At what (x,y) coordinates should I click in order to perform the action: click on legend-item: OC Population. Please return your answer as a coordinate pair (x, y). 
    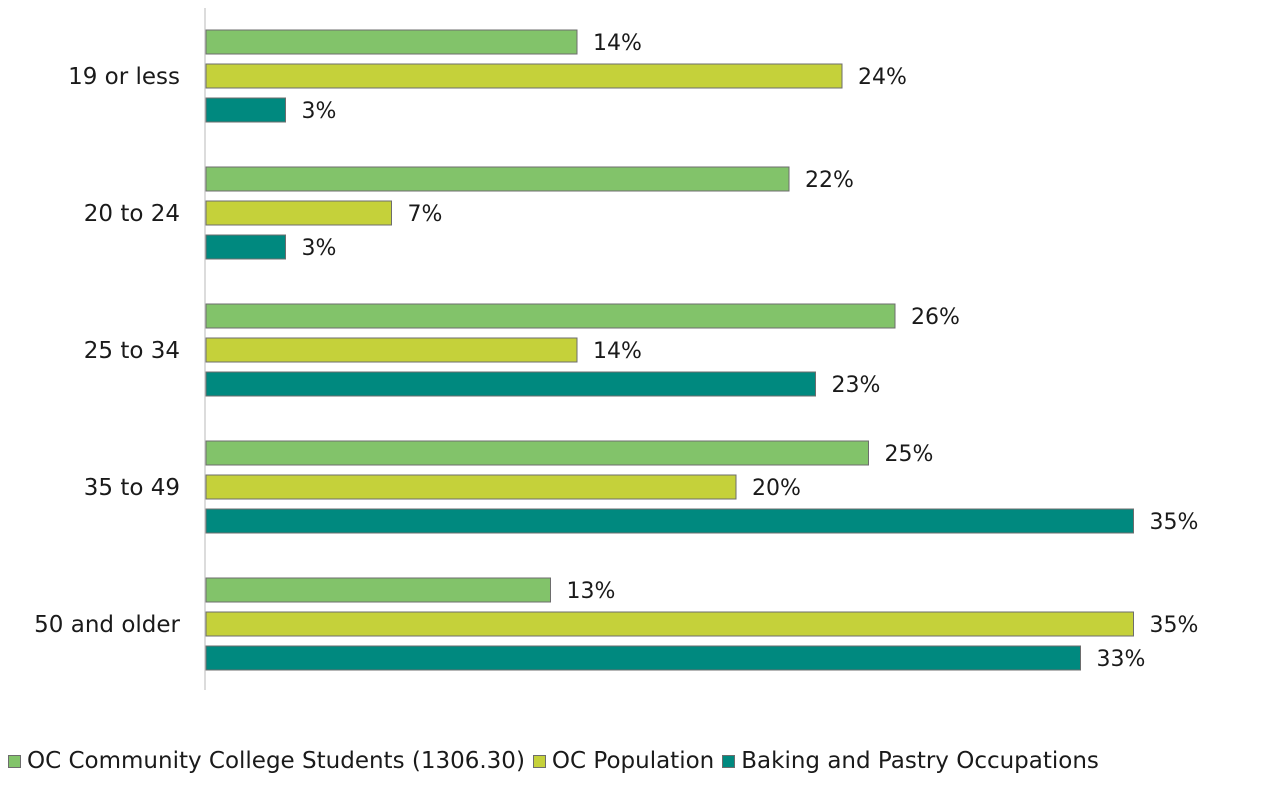
    Looking at the image, I should click on (623, 761).